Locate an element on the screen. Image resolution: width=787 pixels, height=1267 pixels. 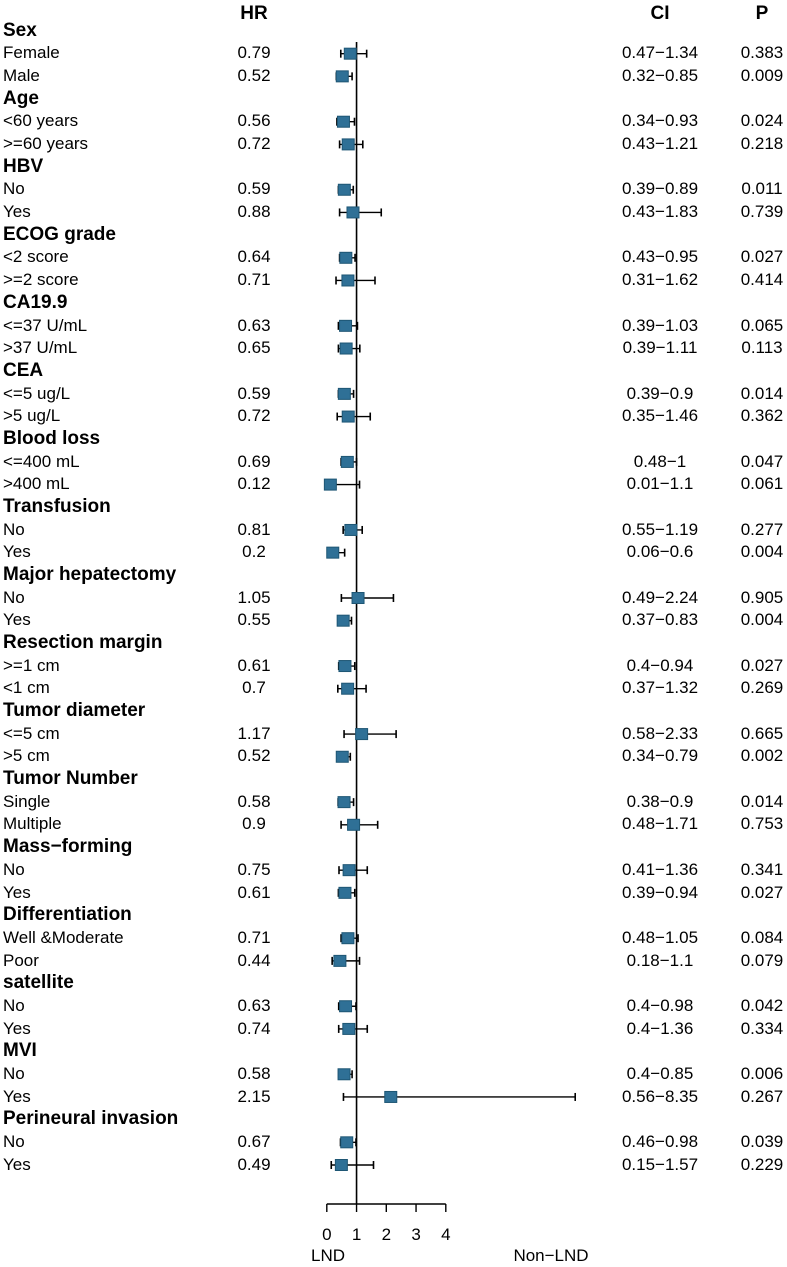
forest-row-group: CA19.9 is located at coordinates (393, 303).